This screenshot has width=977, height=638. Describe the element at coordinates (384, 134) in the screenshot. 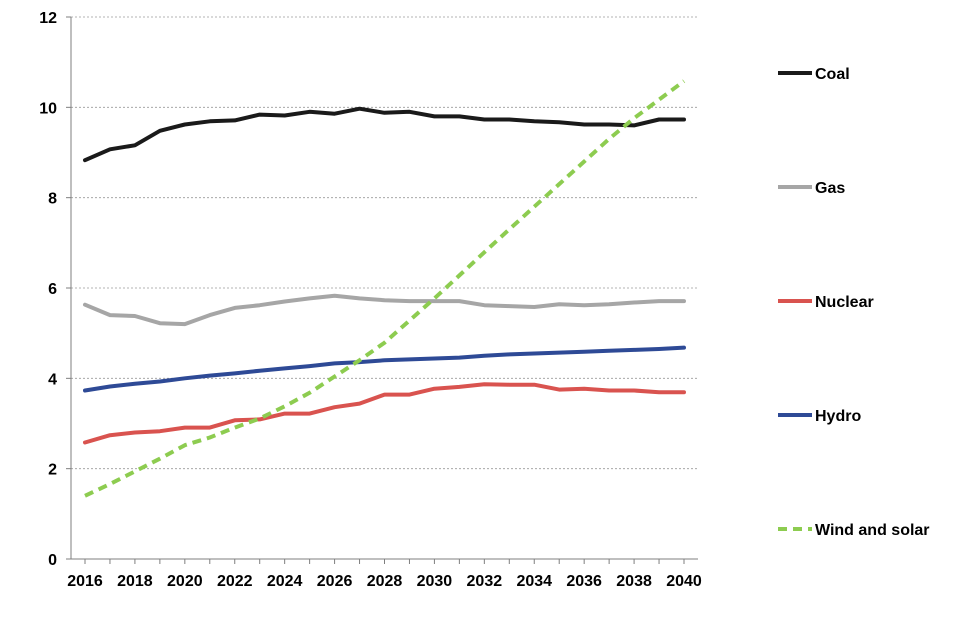

I see `series-line-coal` at that location.